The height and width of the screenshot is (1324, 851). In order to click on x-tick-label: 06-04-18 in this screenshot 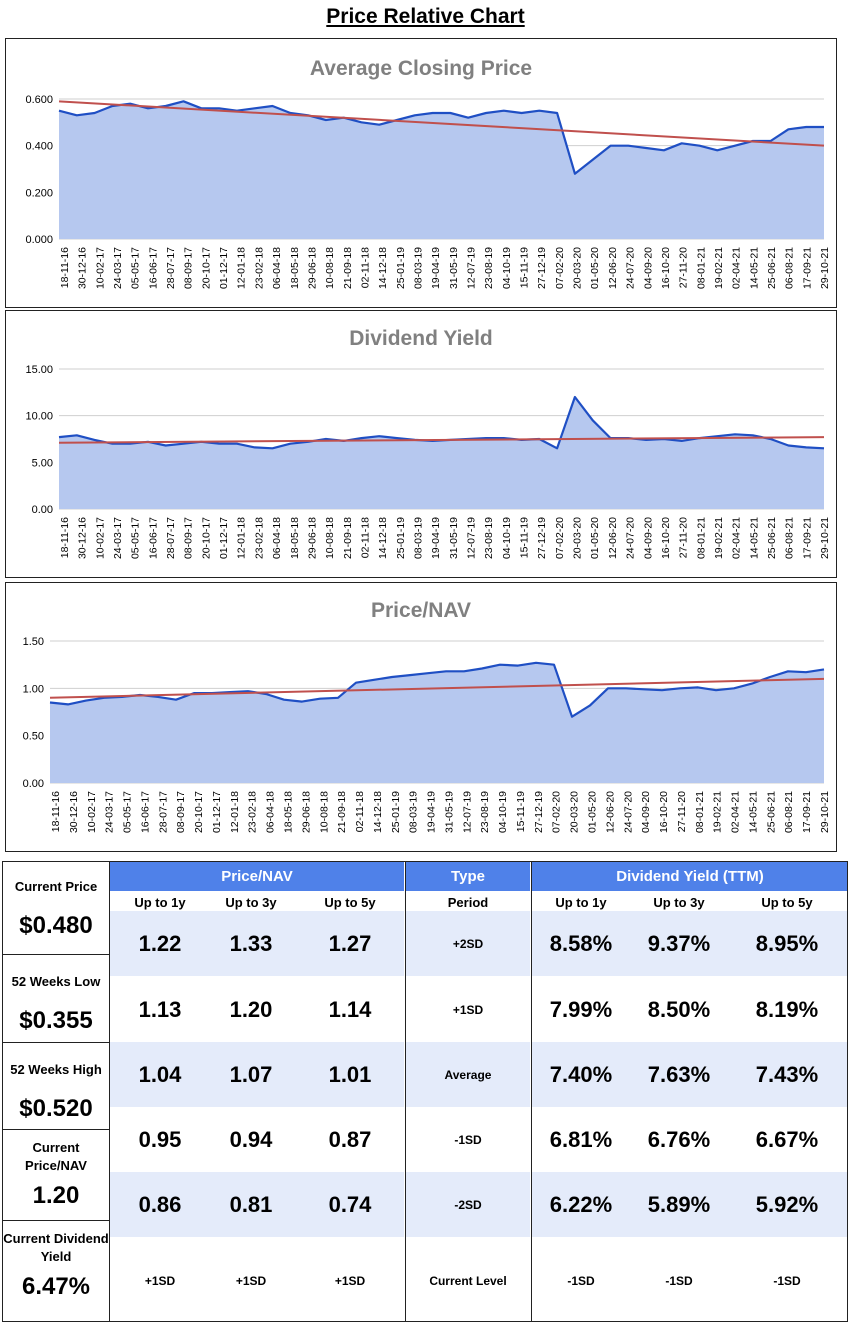, I will do `click(277, 268)`.